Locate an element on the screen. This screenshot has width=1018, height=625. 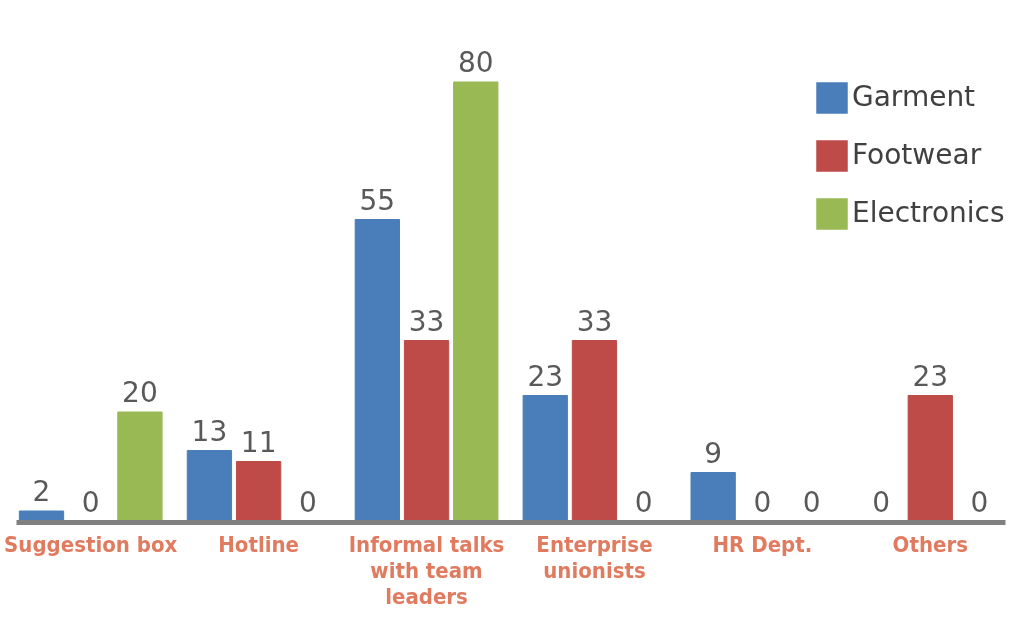
x-tick-label: Informal talks with team leaders is located at coordinates (426, 570).